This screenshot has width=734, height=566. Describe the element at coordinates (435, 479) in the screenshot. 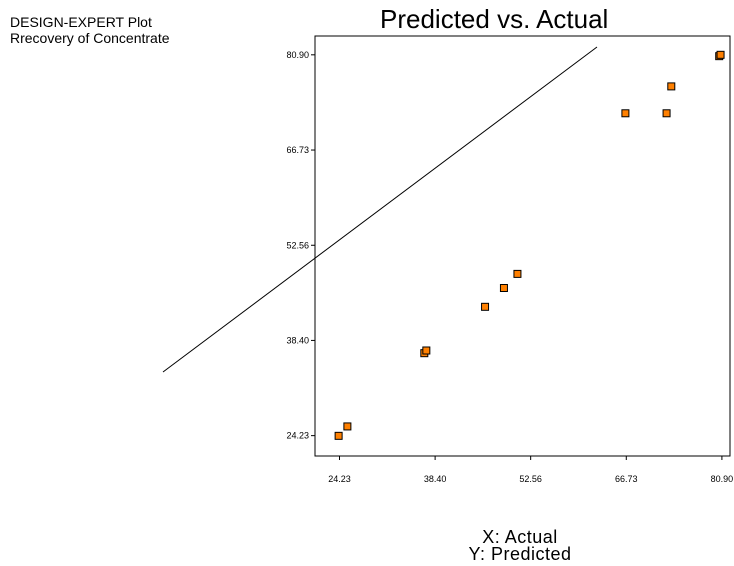

I see `x-tick-label: 38.40` at that location.